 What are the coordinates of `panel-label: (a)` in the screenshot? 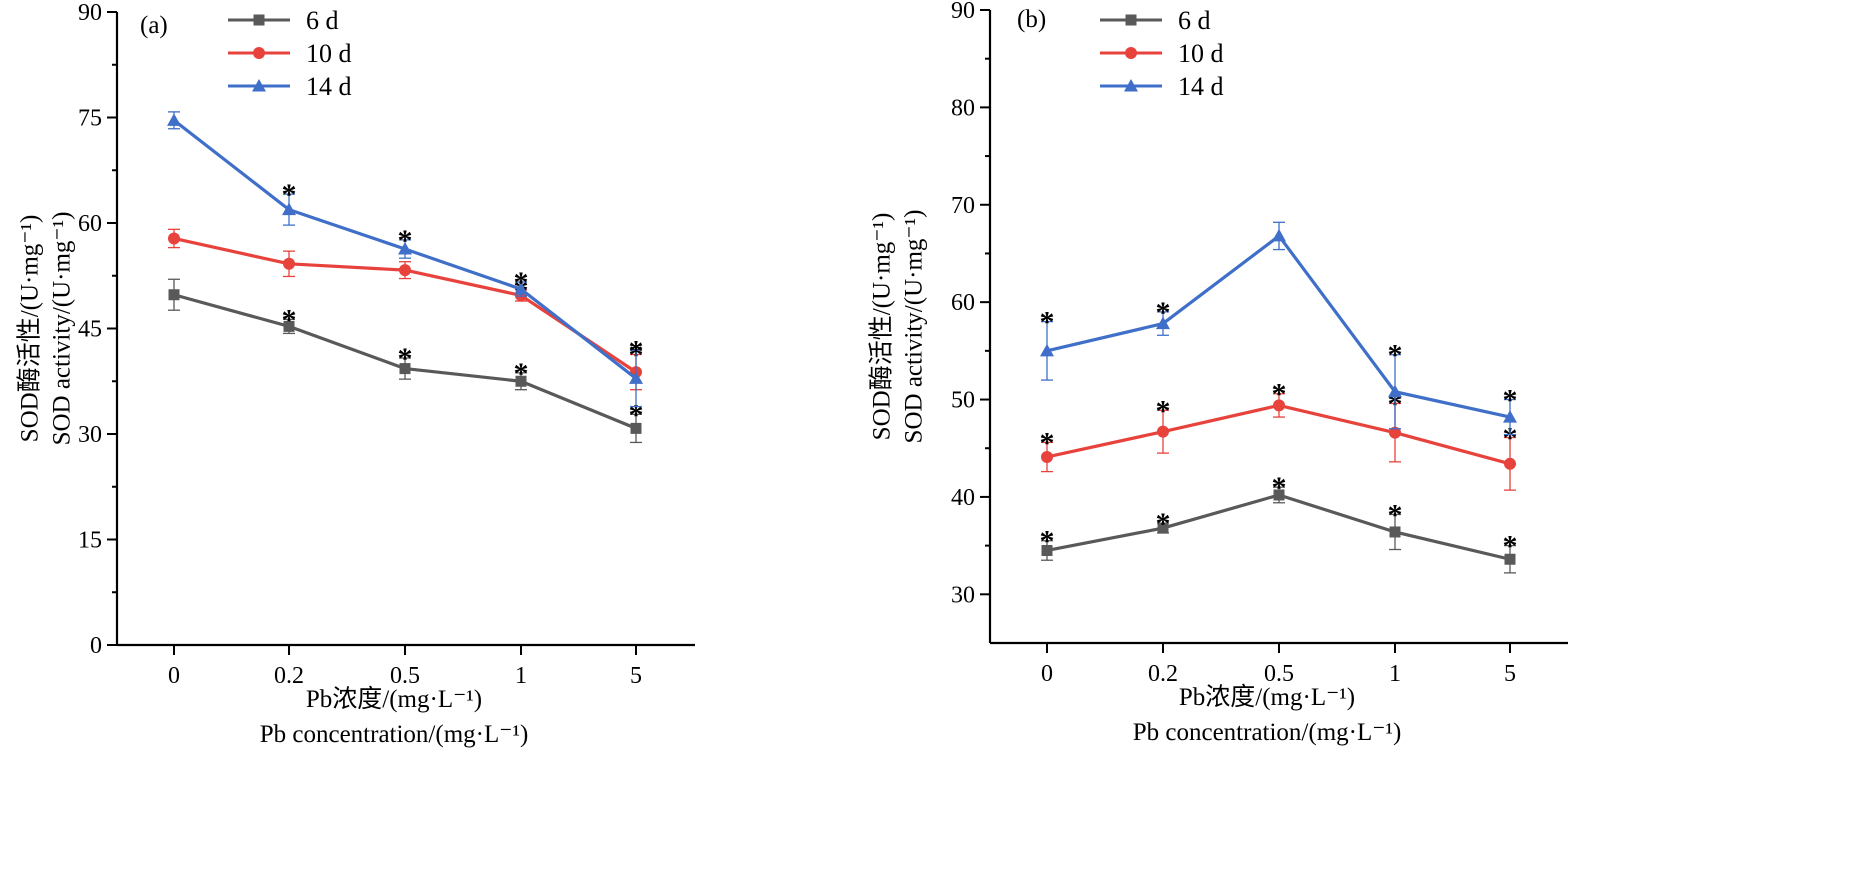 It's located at (154, 25).